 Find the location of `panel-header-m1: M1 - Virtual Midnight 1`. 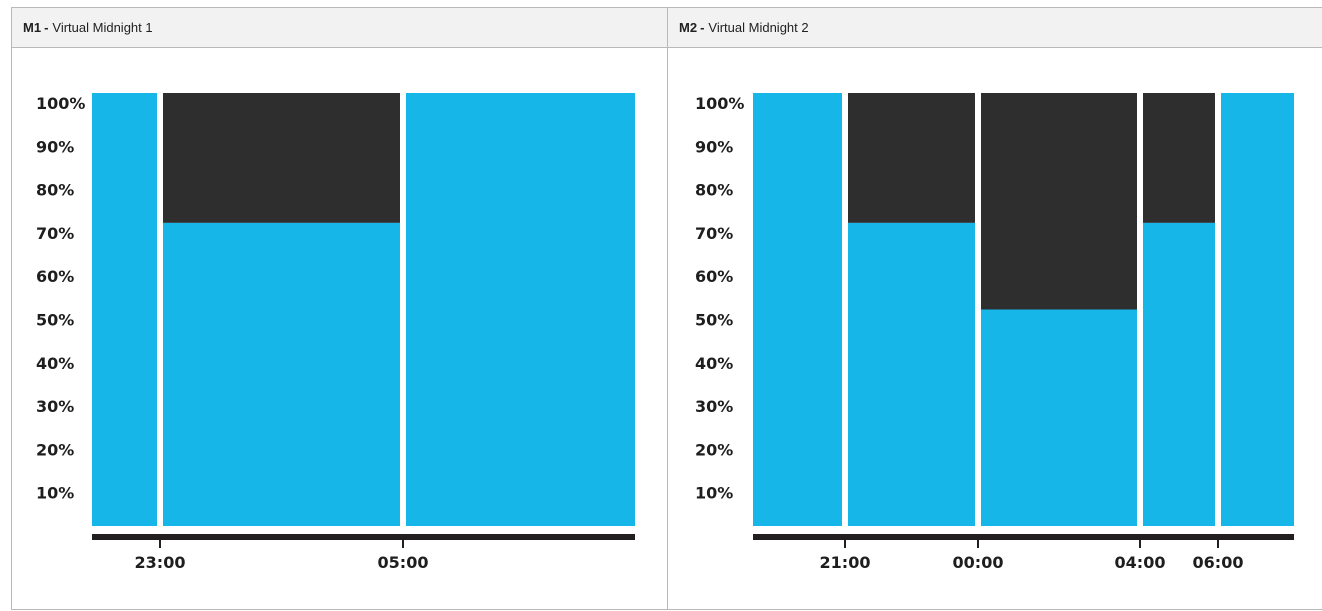

panel-header-m1: M1 - Virtual Midnight 1 is located at coordinates (339, 28).